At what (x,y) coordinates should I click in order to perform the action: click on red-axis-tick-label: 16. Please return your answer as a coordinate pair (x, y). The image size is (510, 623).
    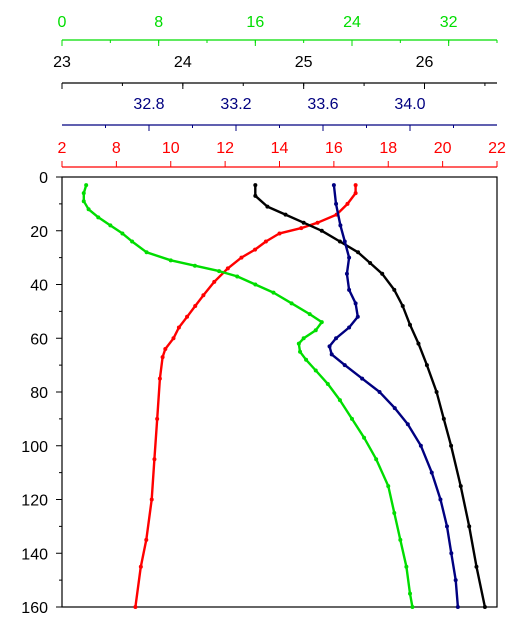
    Looking at the image, I should click on (334, 148).